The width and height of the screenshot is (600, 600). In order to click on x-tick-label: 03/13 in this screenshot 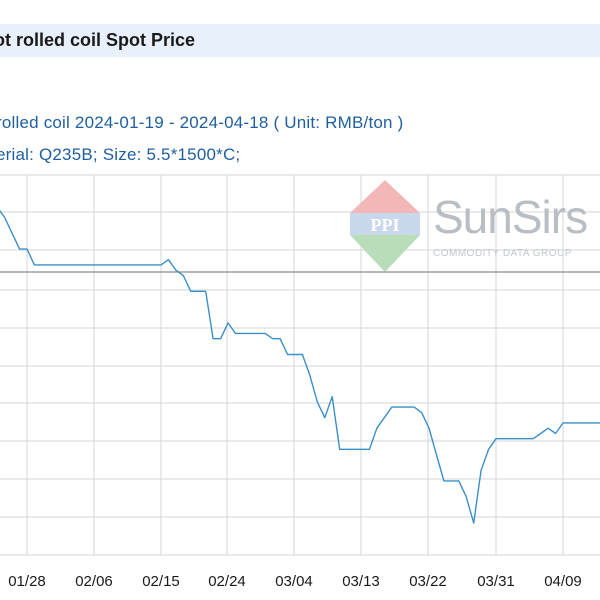, I will do `click(361, 581)`.